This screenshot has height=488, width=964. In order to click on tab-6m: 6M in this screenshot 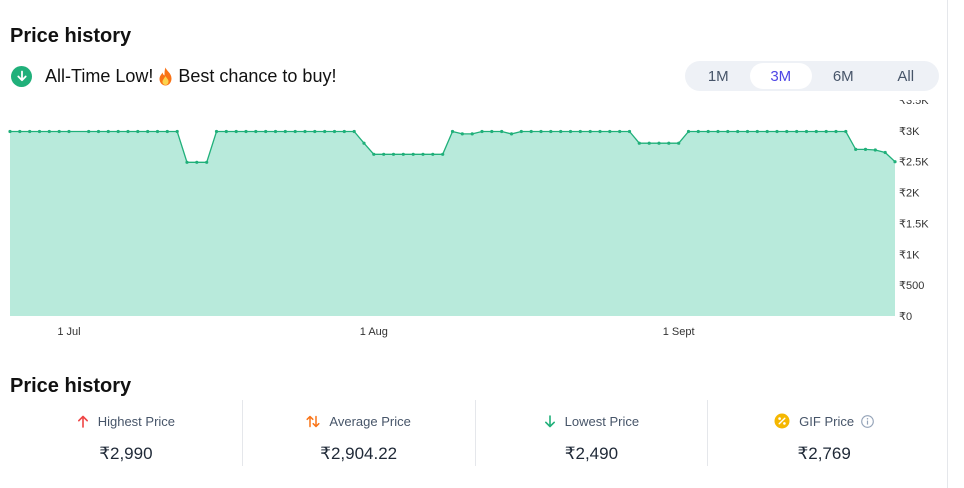, I will do `click(843, 76)`.